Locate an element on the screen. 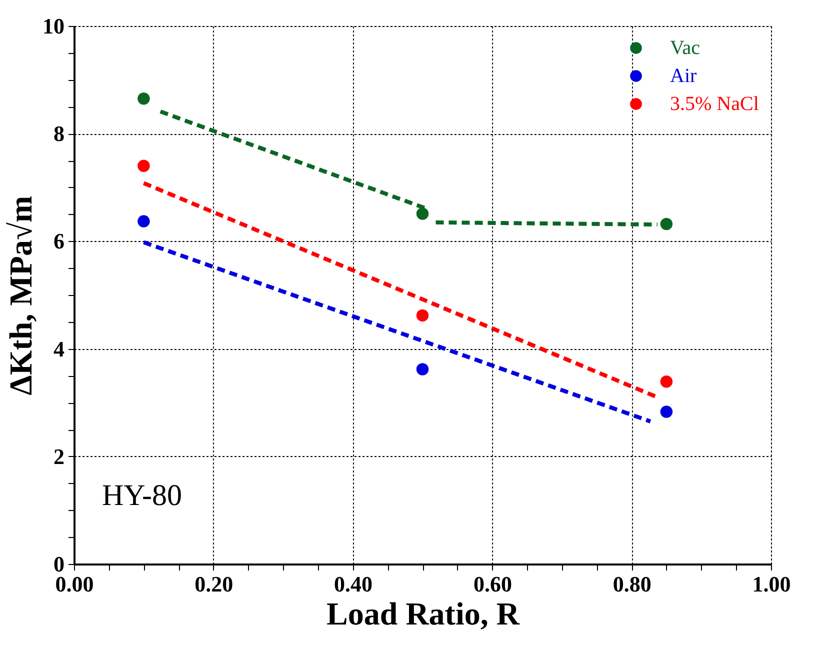 The width and height of the screenshot is (831, 653). y-axis-title: ΔKth, MPa√m is located at coordinates (20, 295).